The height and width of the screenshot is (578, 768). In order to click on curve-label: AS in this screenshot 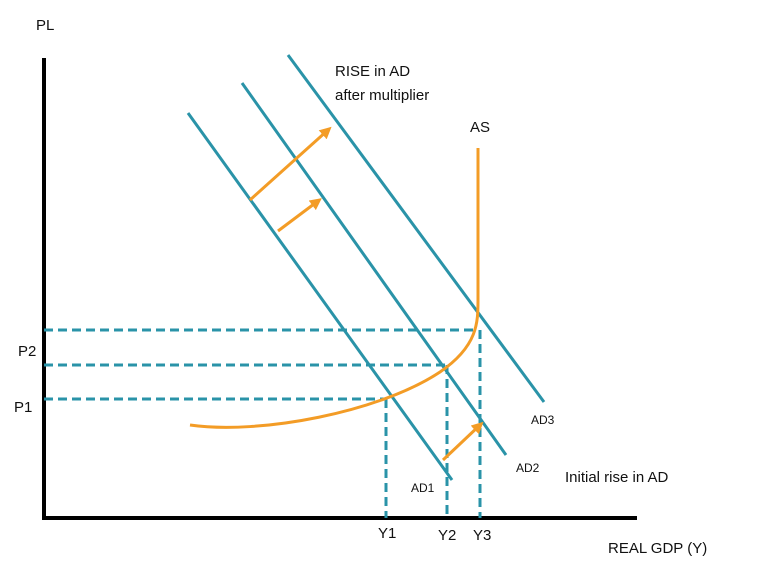, I will do `click(480, 127)`.